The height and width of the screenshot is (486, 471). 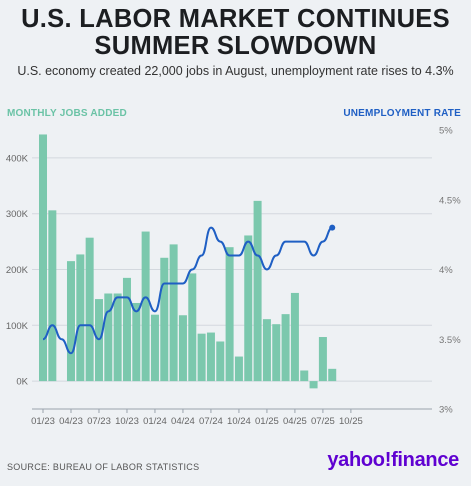 I want to click on y2-tick-label: 4%, so click(x=446, y=270).